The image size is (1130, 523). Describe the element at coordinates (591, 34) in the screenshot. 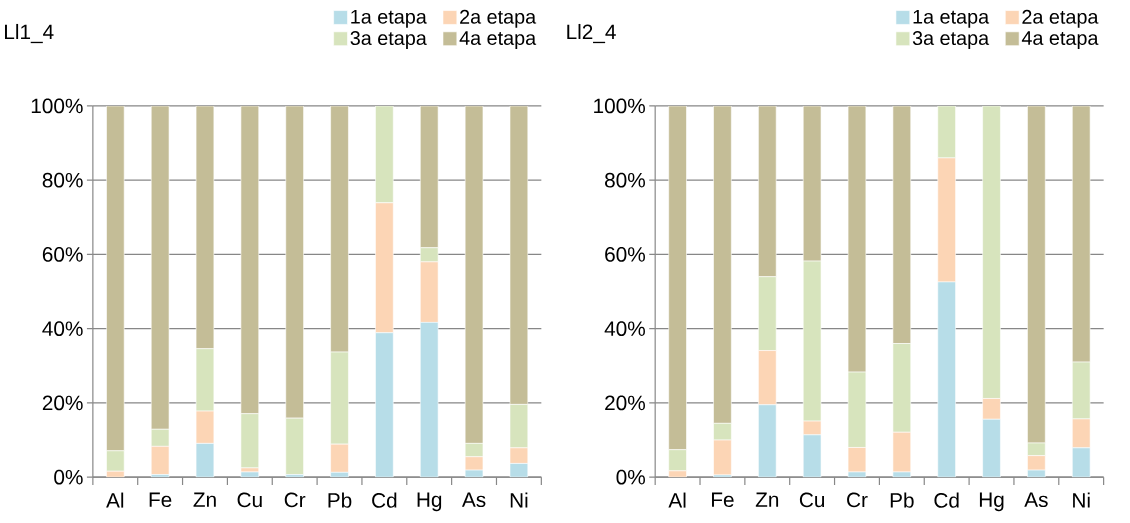

I see `chart-title: Ll2_4` at that location.